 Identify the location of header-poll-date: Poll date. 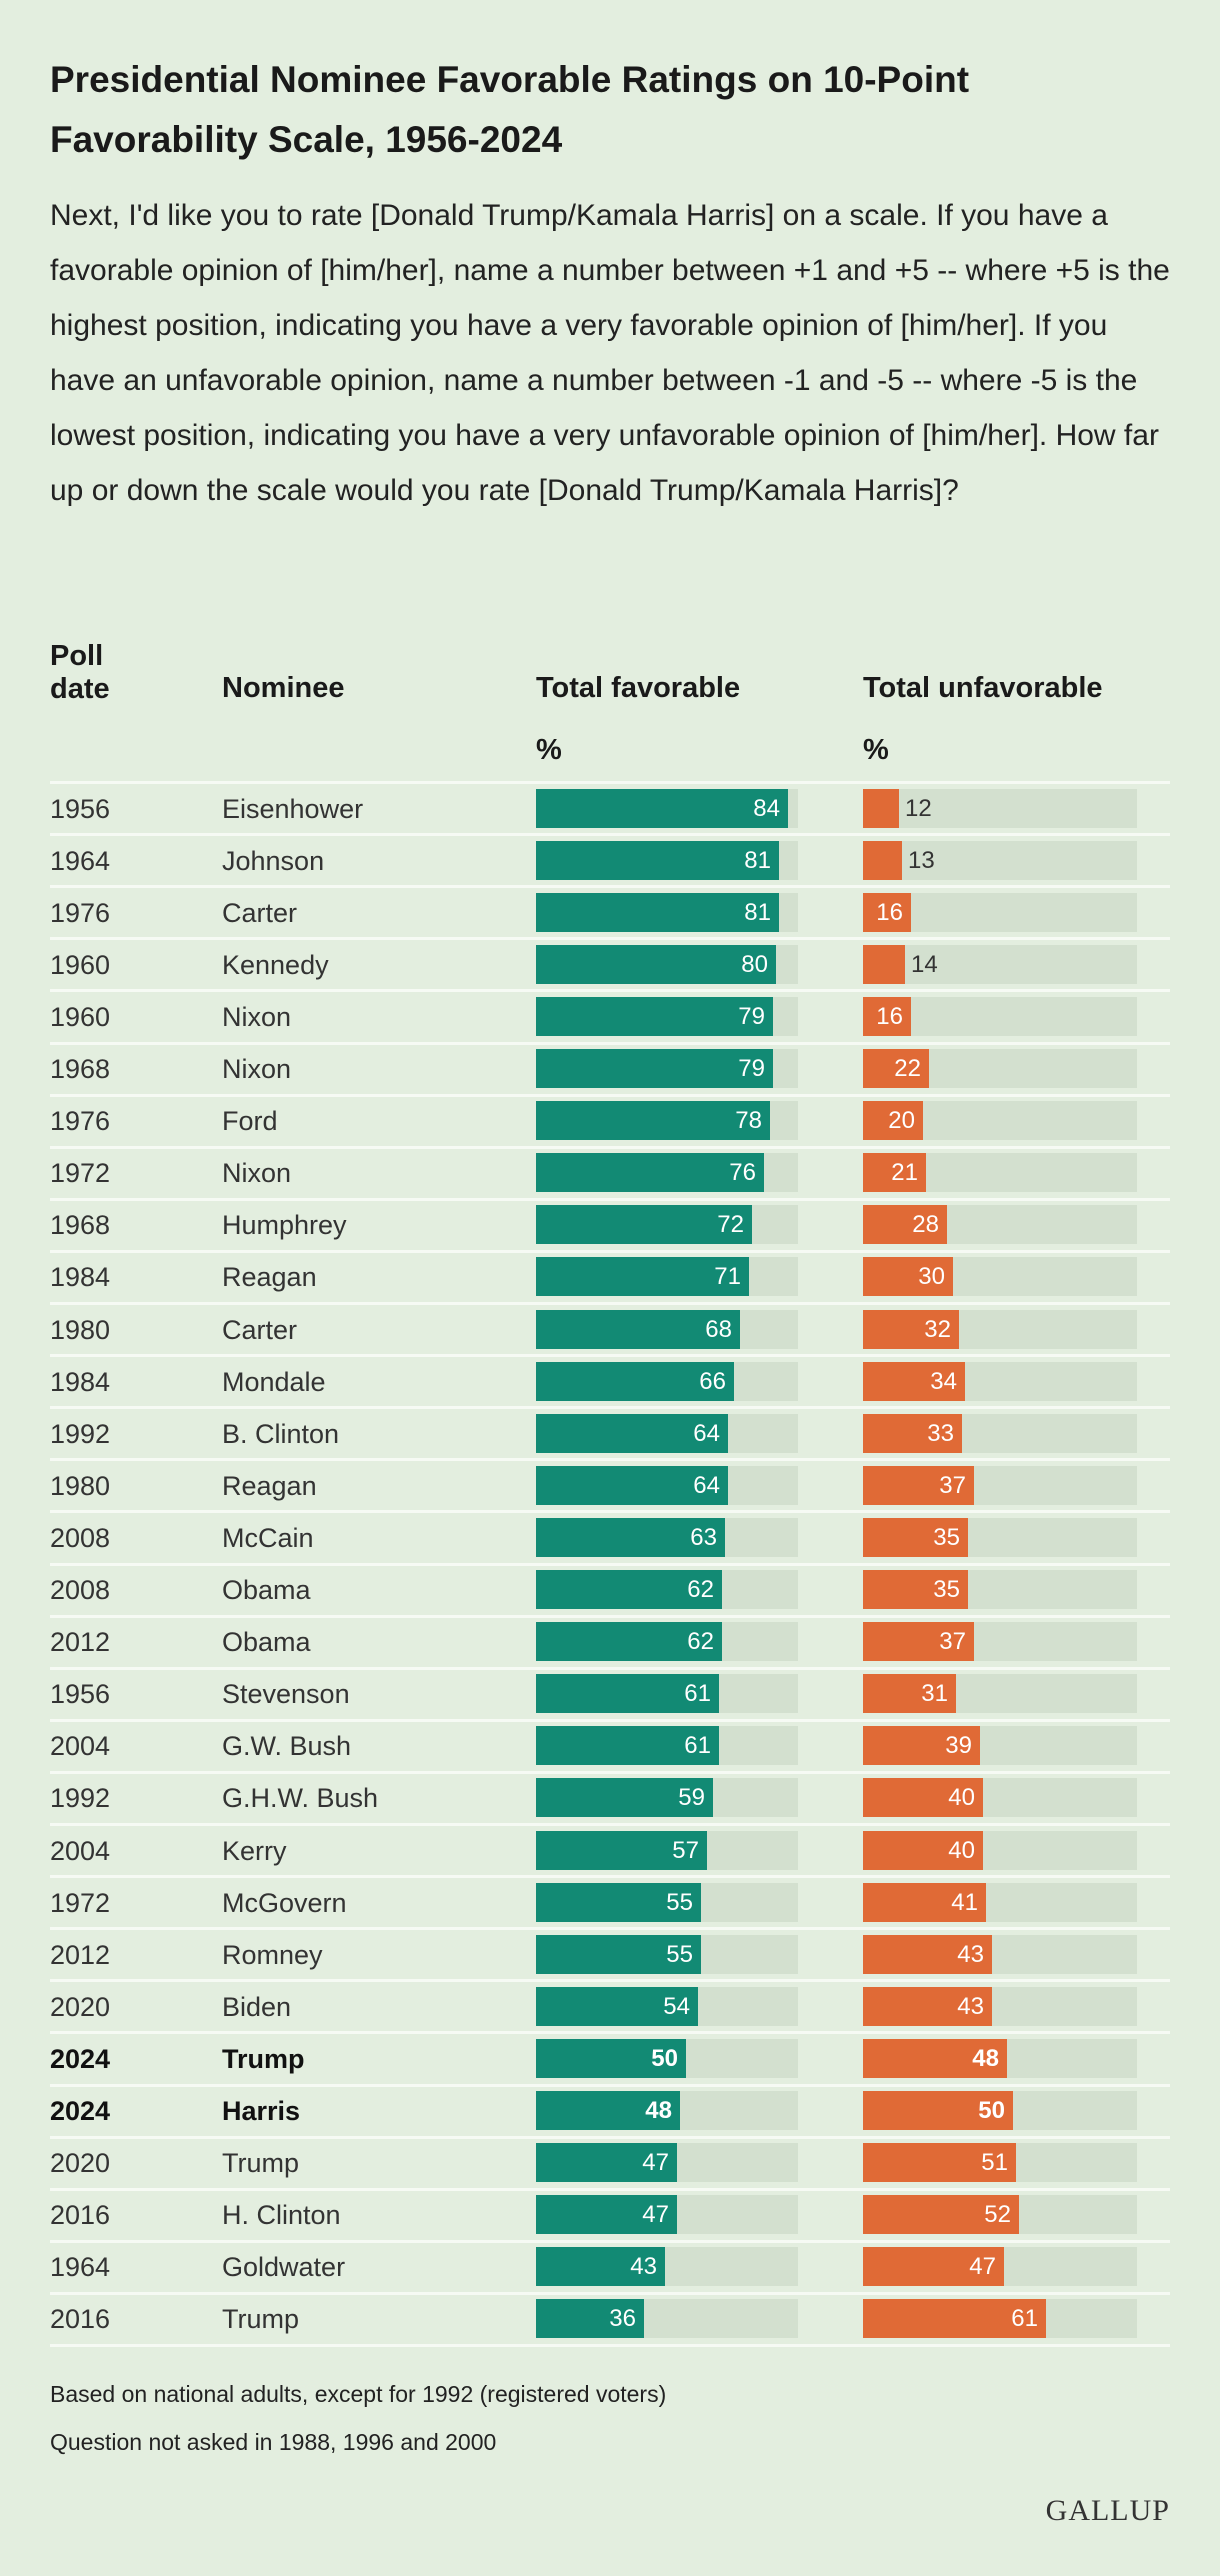
(80, 672).